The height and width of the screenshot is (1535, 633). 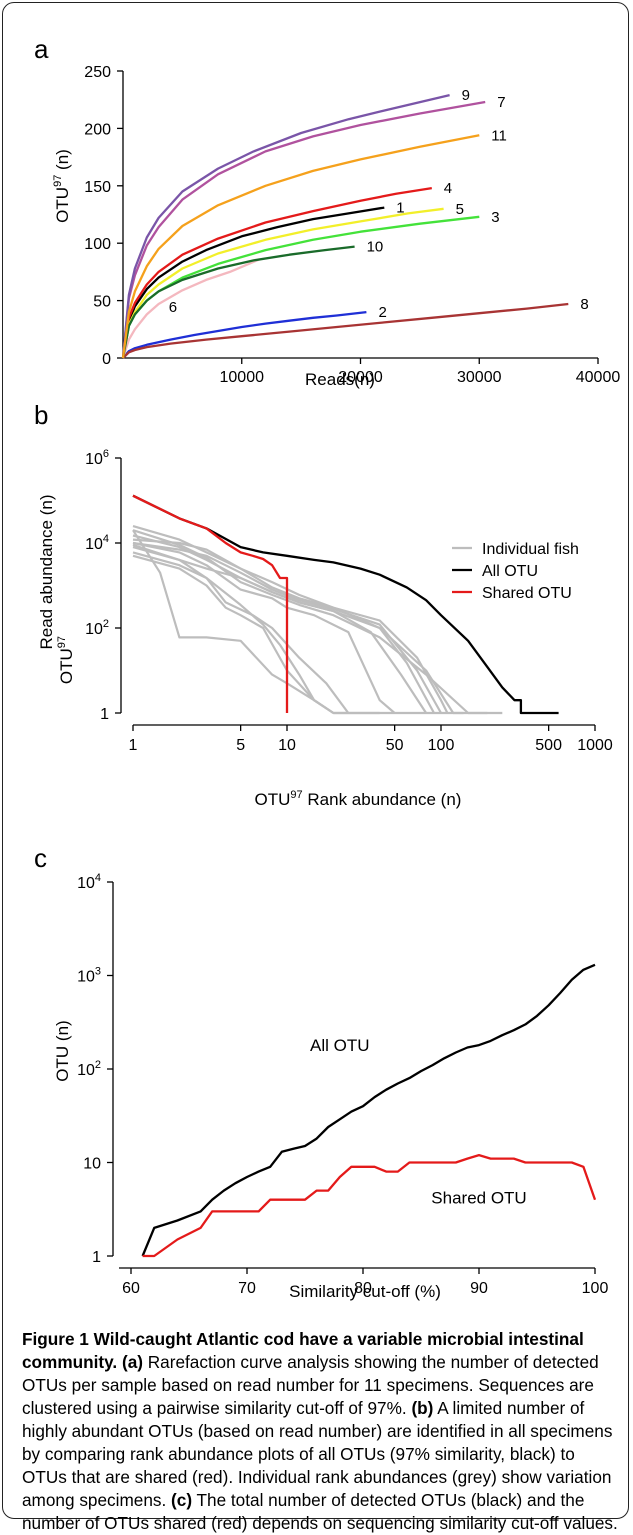 What do you see at coordinates (448, 188) in the screenshot?
I see `panel-a-series-label-4: 4` at bounding box center [448, 188].